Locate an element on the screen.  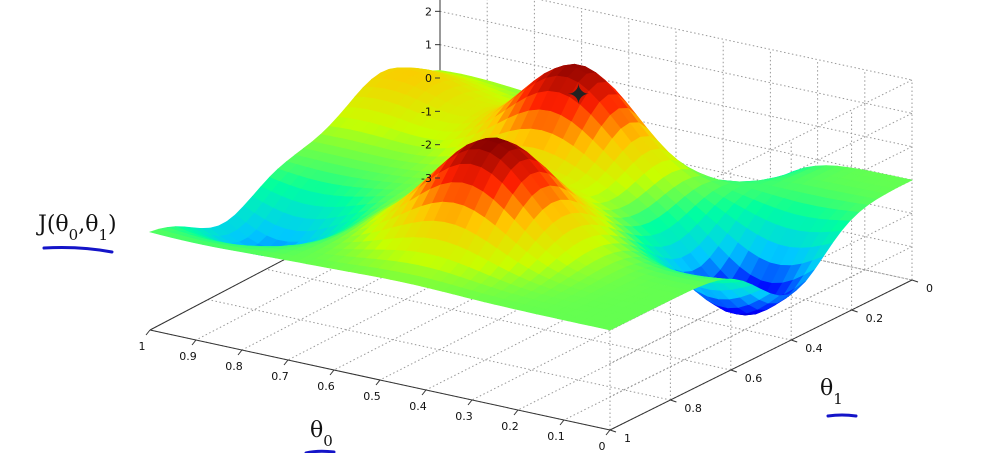
theta0-axis-ticks: 1 0.9 0.8 0.7 0.6 0.5 0.4 0.3 0.2 0.1 0 is located at coordinates (375, 391).